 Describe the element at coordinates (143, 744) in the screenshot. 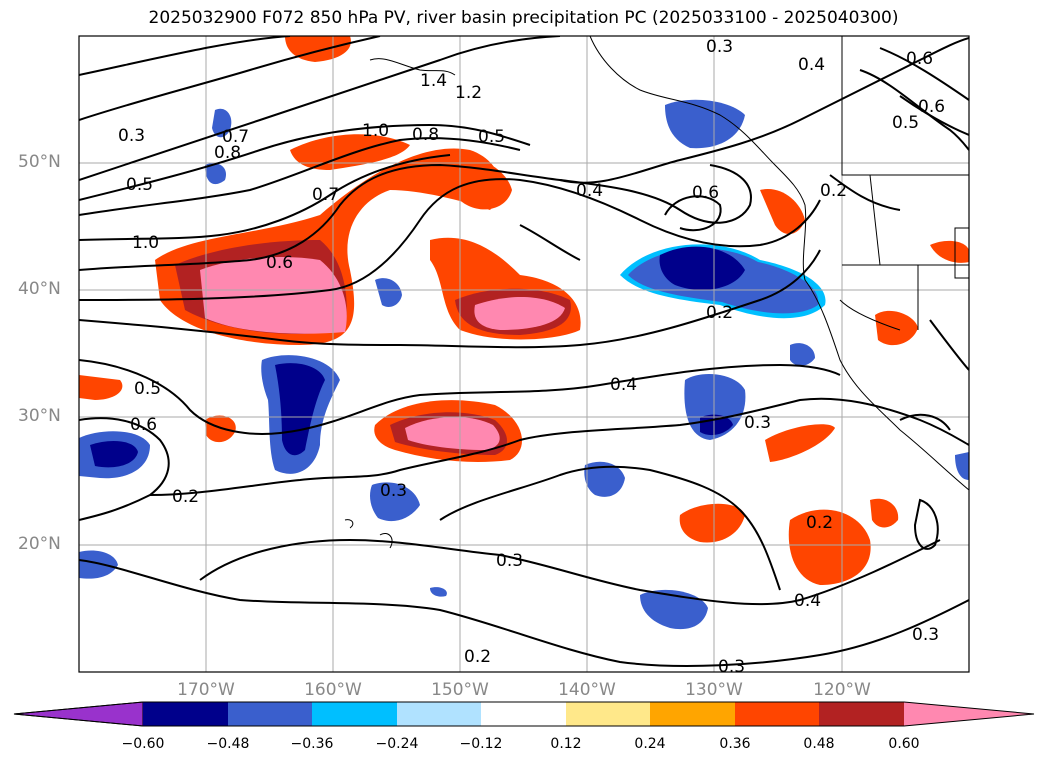

I see `colorbar-tick-label: −0.60` at that location.